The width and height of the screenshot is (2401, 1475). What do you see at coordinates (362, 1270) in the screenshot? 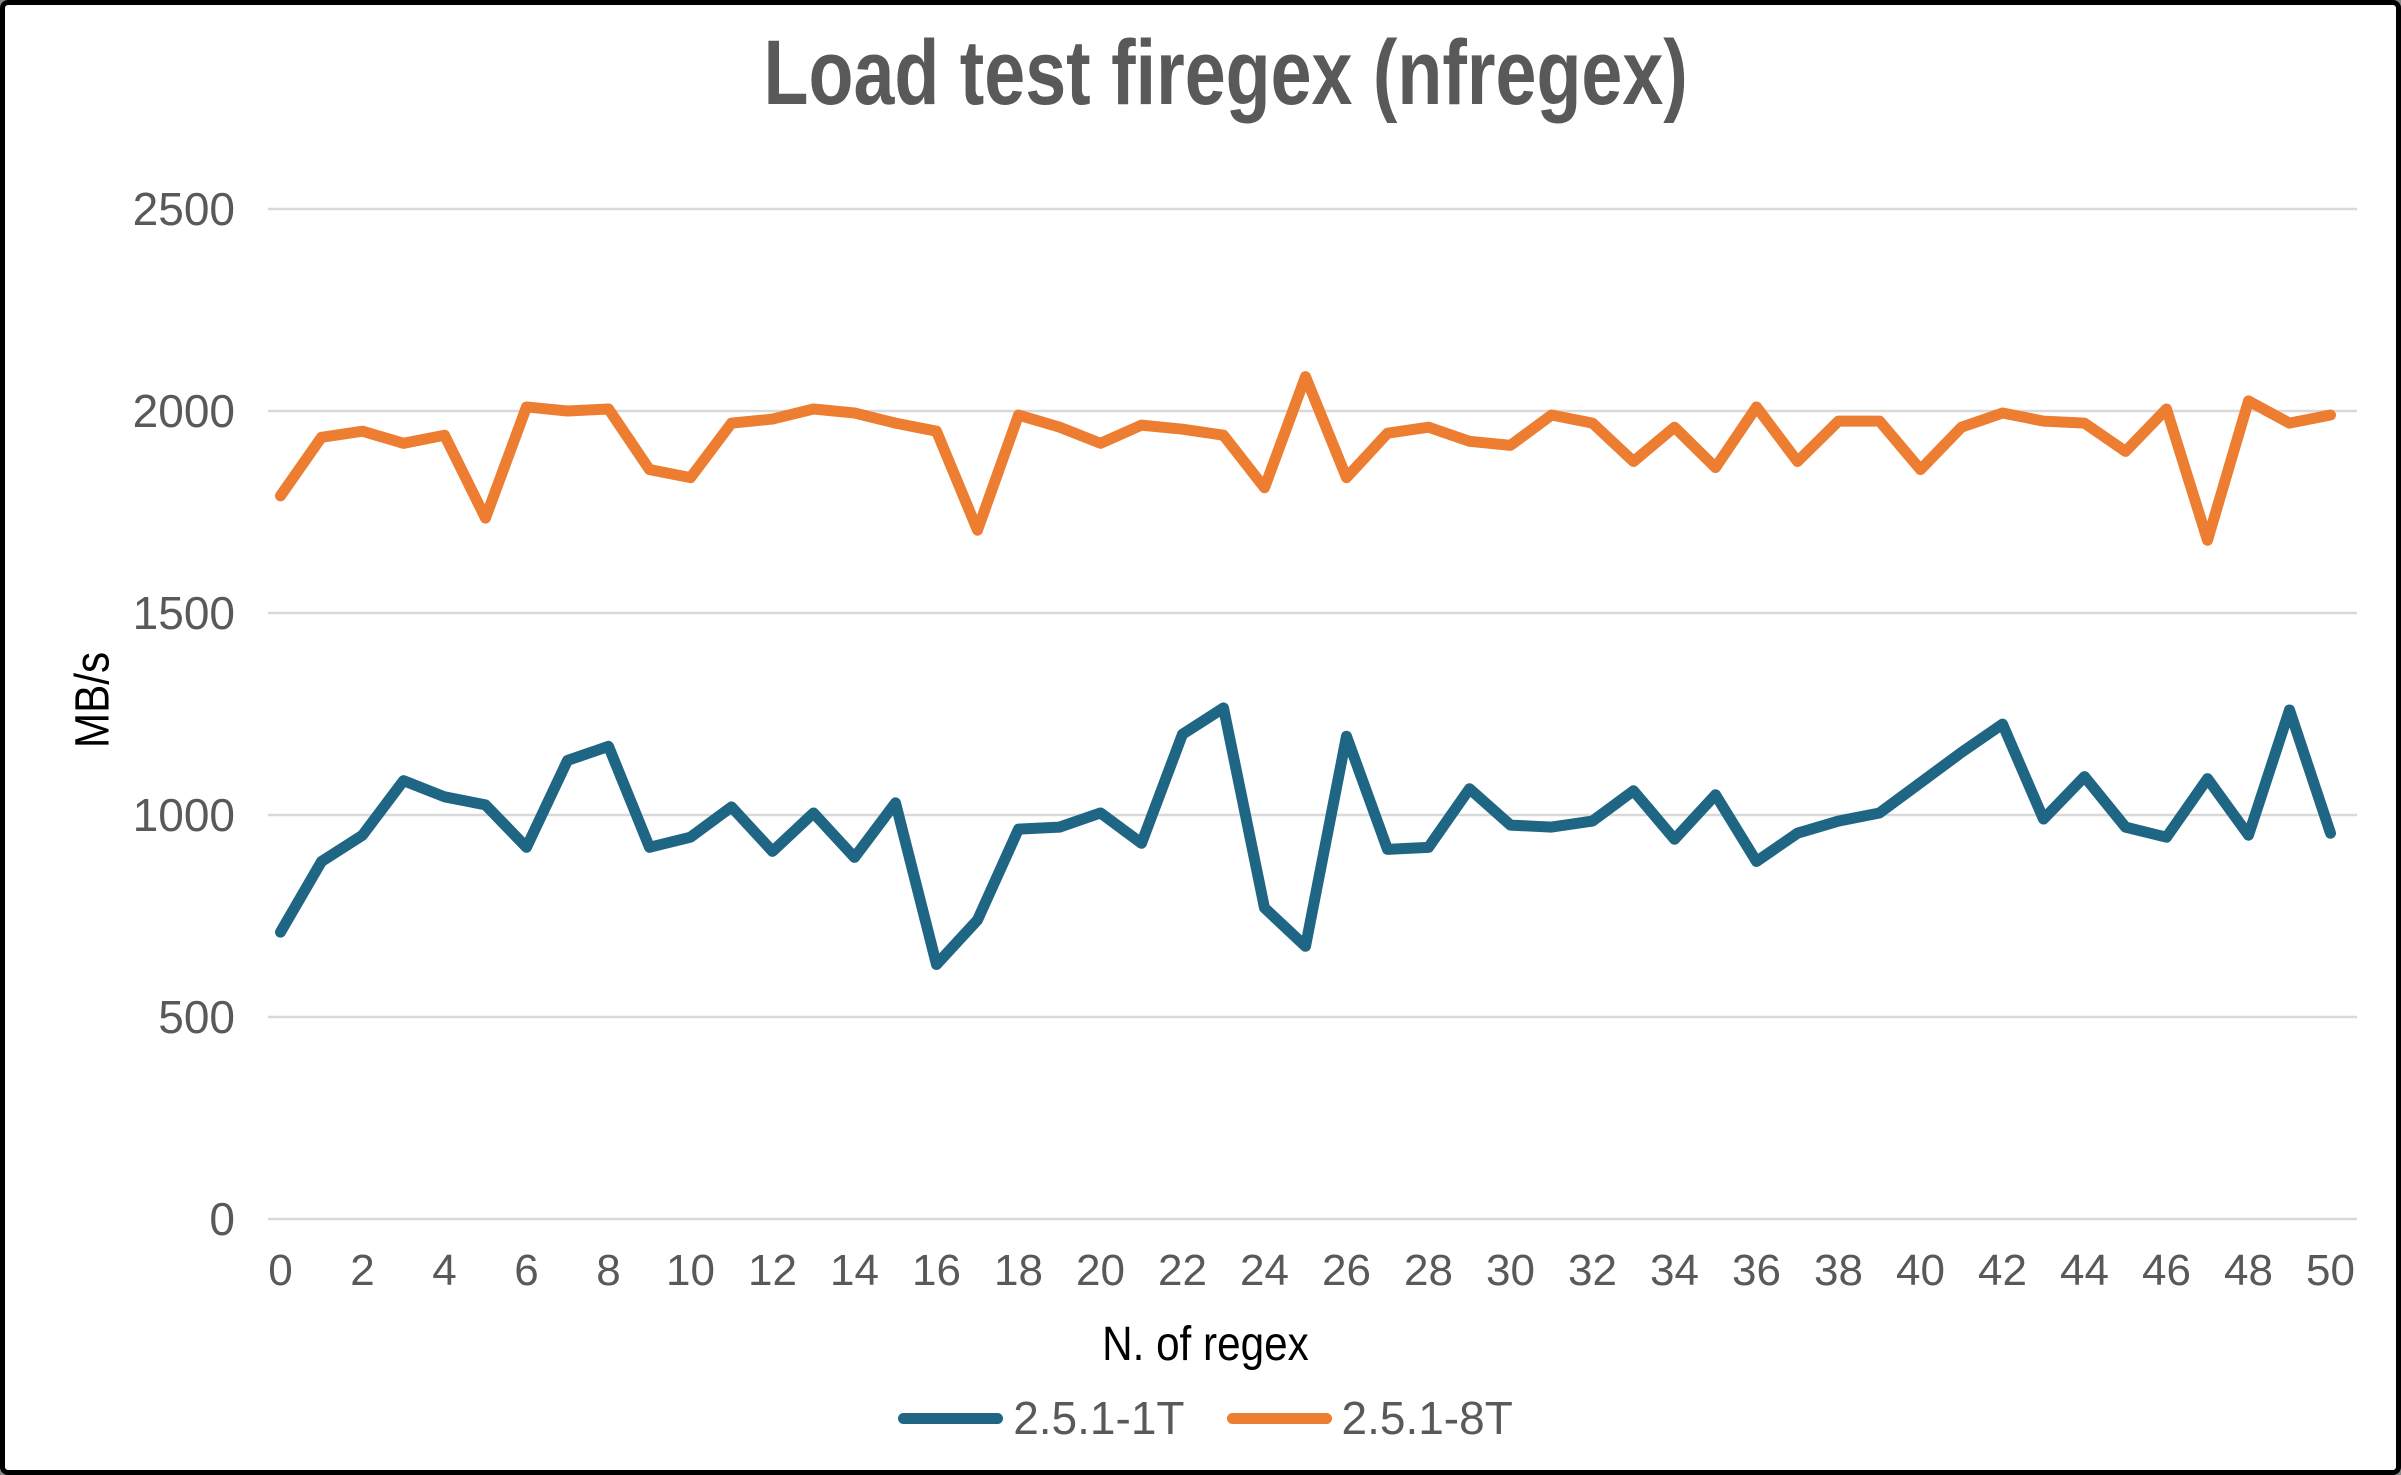
I see `x-tick-label: 2` at bounding box center [362, 1270].